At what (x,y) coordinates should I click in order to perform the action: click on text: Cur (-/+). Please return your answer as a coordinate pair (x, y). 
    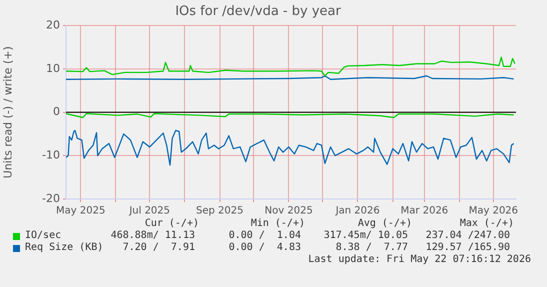
    Looking at the image, I should click on (171, 224).